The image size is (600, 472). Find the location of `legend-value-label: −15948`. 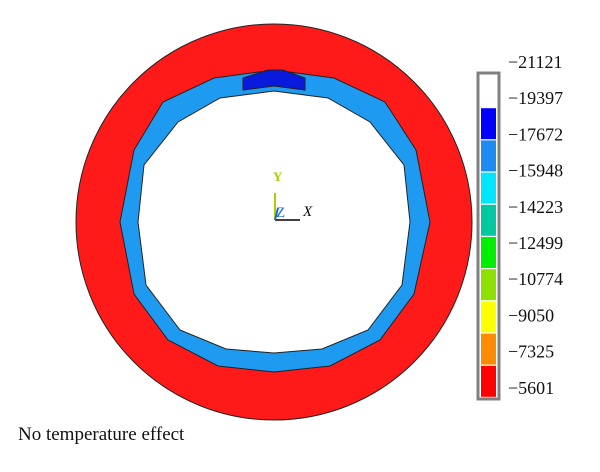

legend-value-label: −15948 is located at coordinates (535, 171).